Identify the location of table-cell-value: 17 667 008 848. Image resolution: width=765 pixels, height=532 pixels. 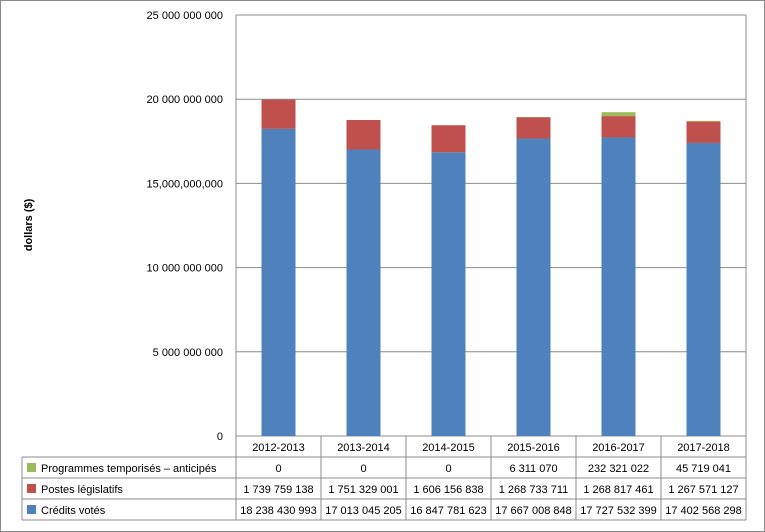
(533, 511).